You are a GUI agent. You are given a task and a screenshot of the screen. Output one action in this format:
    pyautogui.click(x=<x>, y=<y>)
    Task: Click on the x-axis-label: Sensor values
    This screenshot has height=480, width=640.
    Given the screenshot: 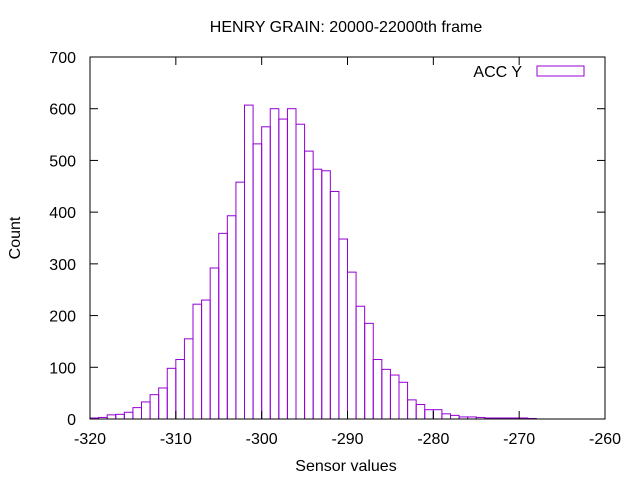 What is the action you would take?
    pyautogui.click(x=345, y=466)
    